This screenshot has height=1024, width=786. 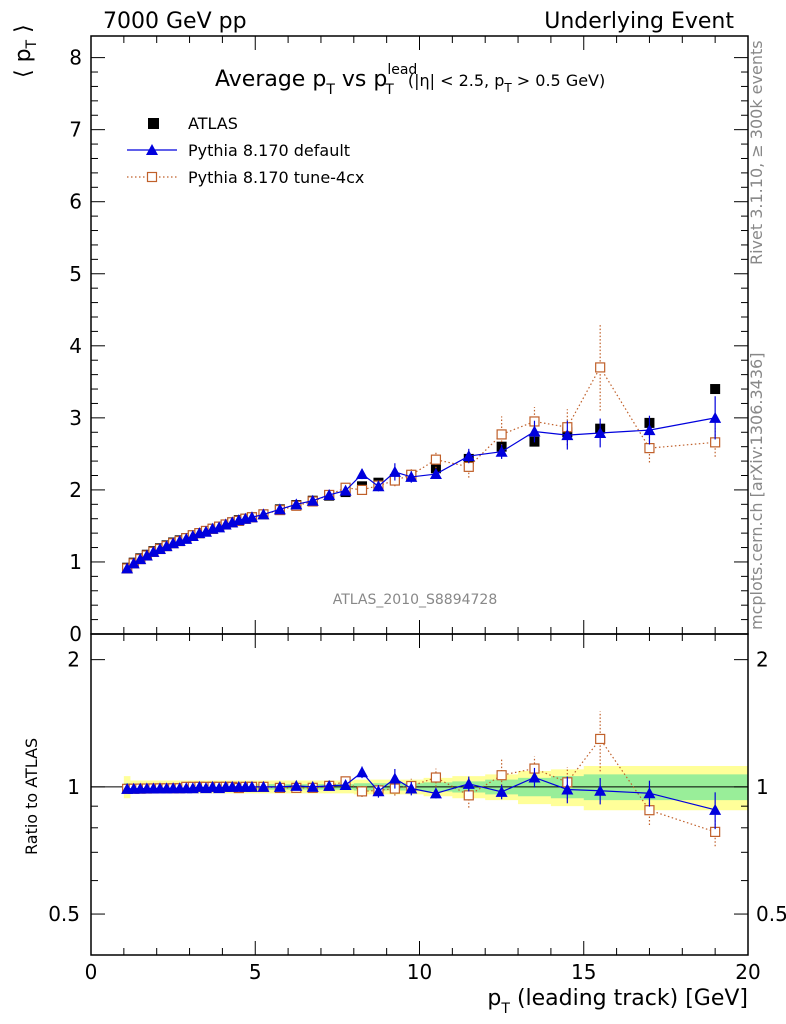 What do you see at coordinates (415, 600) in the screenshot?
I see `analysis-id-watermark: ATLAS_2010_S8894728` at bounding box center [415, 600].